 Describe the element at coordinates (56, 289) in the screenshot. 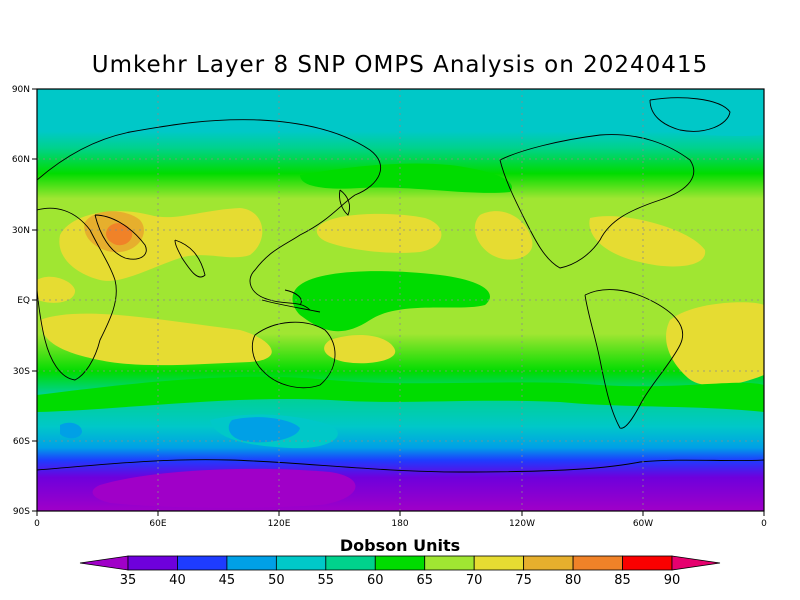

I see `contour-70-75-west-africa` at that location.